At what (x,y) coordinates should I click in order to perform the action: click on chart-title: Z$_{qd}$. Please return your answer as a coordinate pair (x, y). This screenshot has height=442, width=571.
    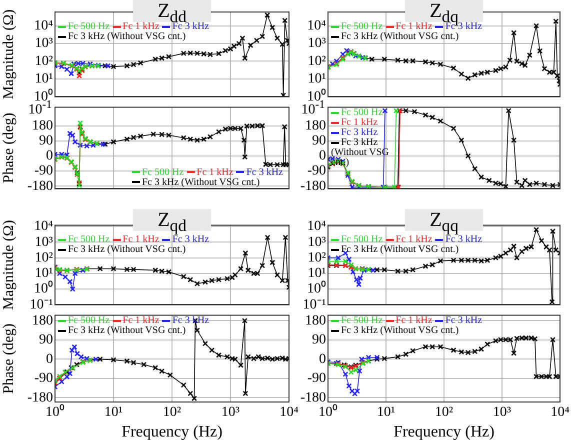
    Looking at the image, I should click on (172, 222).